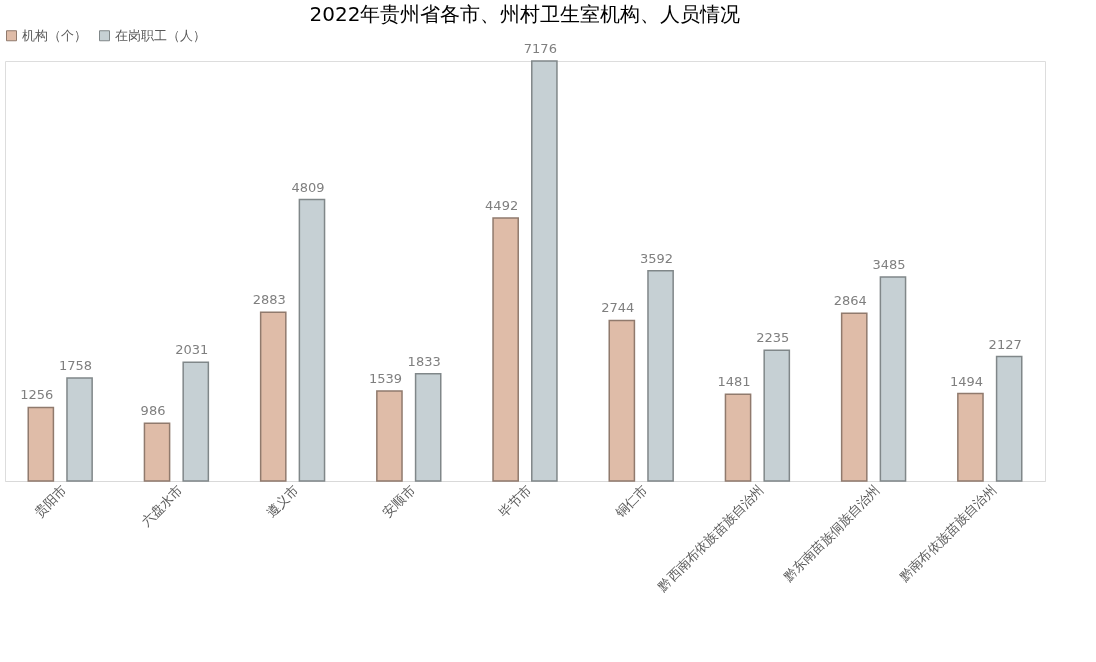 This screenshot has height=662, width=1096. I want to click on data-label: 1833, so click(424, 361).